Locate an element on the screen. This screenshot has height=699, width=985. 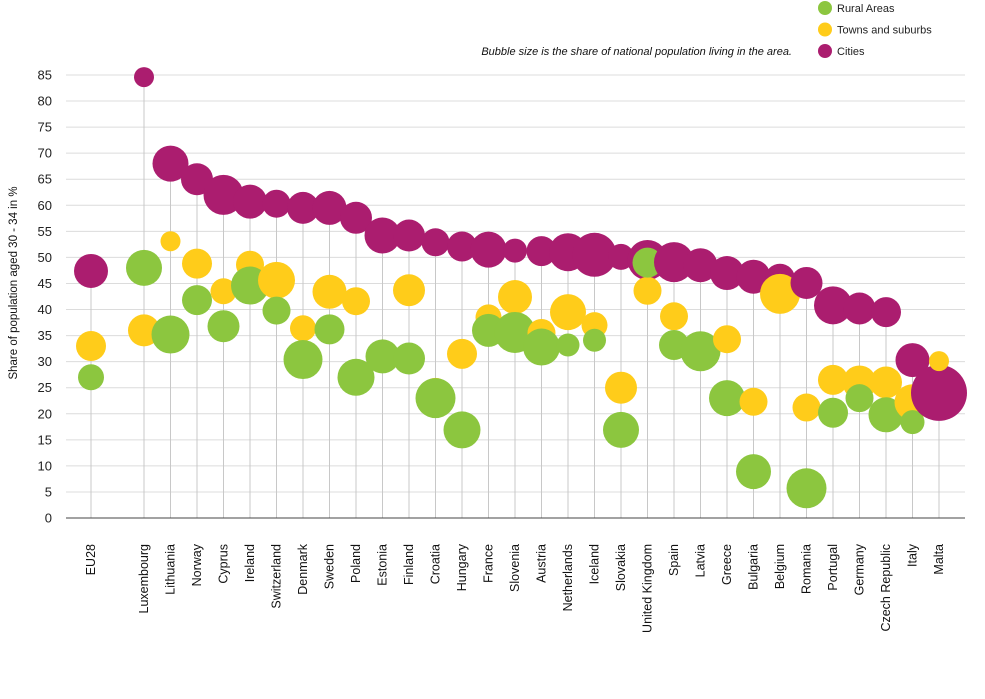
x-category-label: Austria is located at coordinates (542, 563).